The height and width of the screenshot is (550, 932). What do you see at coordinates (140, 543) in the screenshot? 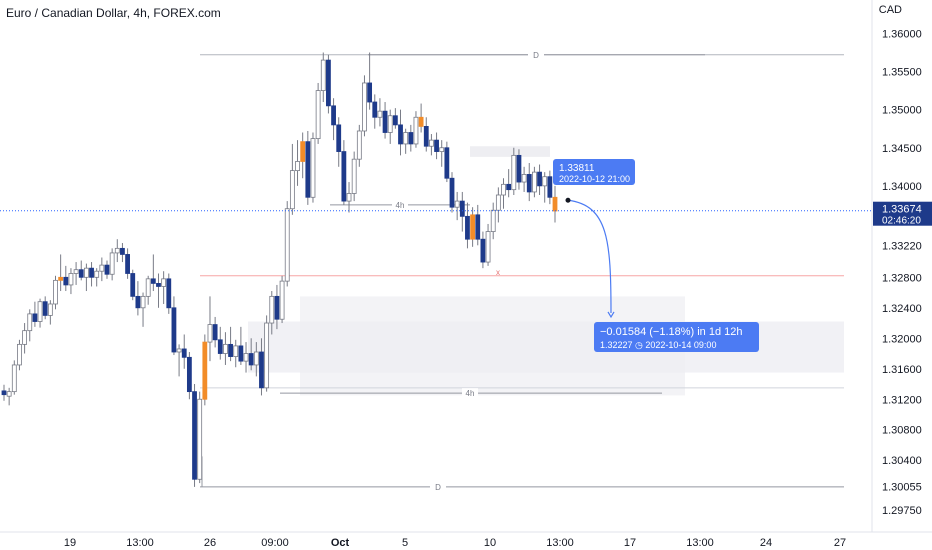
I see `x-tick-label: 13:00` at bounding box center [140, 543].